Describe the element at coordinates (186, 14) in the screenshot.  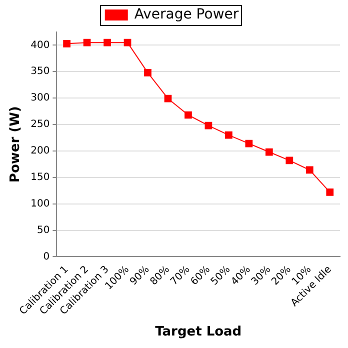
I see `legend-label: Average Power` at that location.